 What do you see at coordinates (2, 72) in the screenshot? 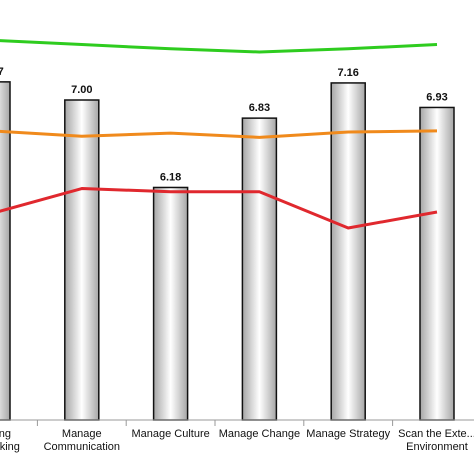
I see `value-label: ...17` at bounding box center [2, 72].